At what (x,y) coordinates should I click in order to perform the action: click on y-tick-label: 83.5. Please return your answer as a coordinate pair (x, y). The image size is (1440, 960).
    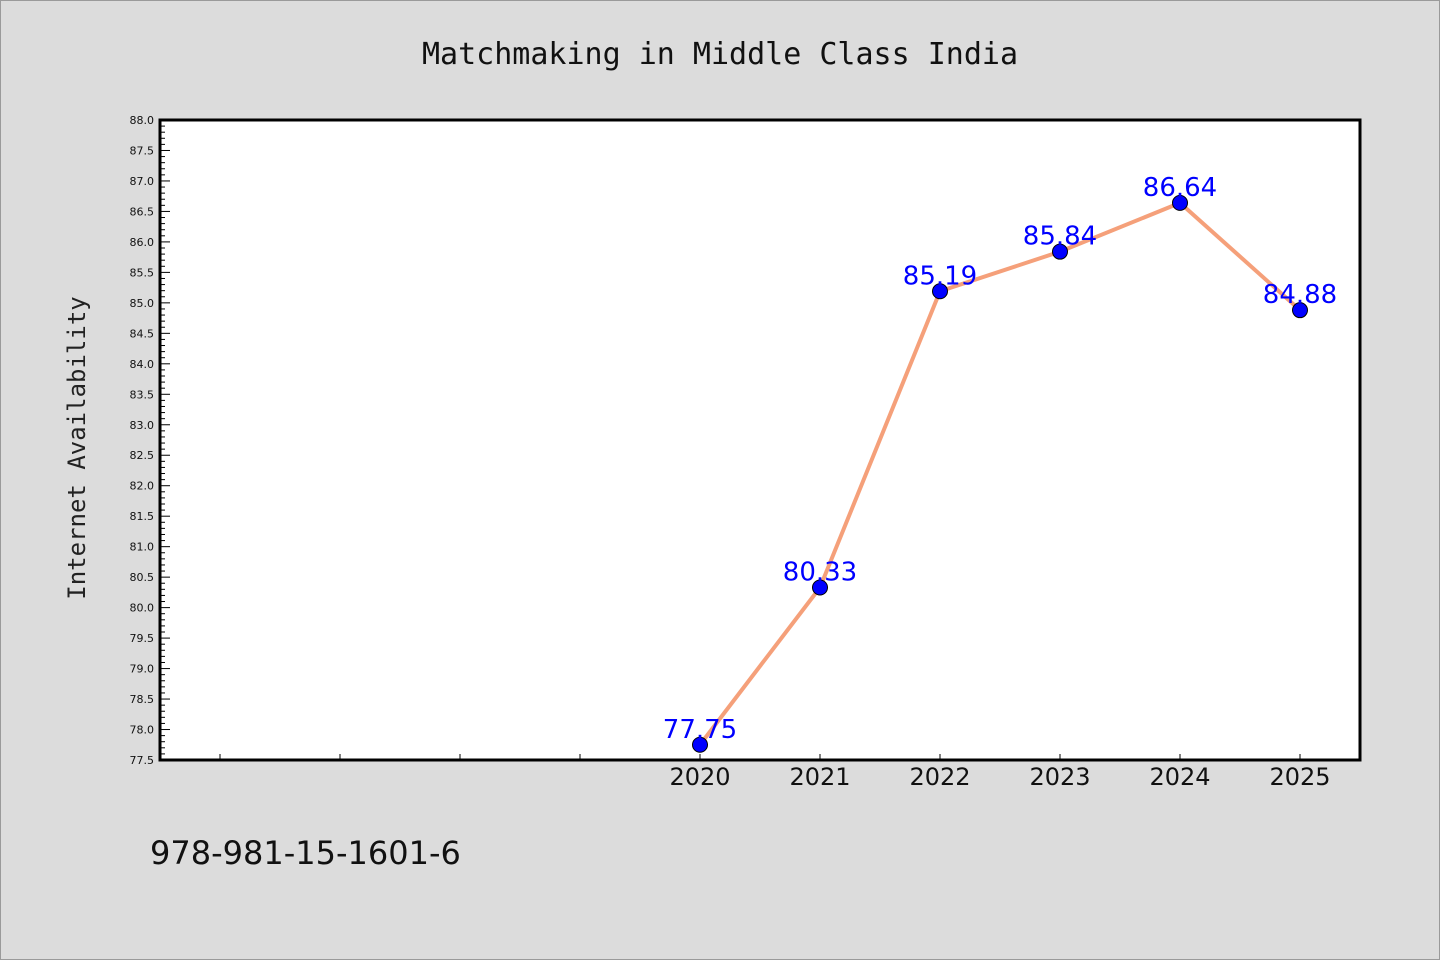
    Looking at the image, I should click on (142, 394).